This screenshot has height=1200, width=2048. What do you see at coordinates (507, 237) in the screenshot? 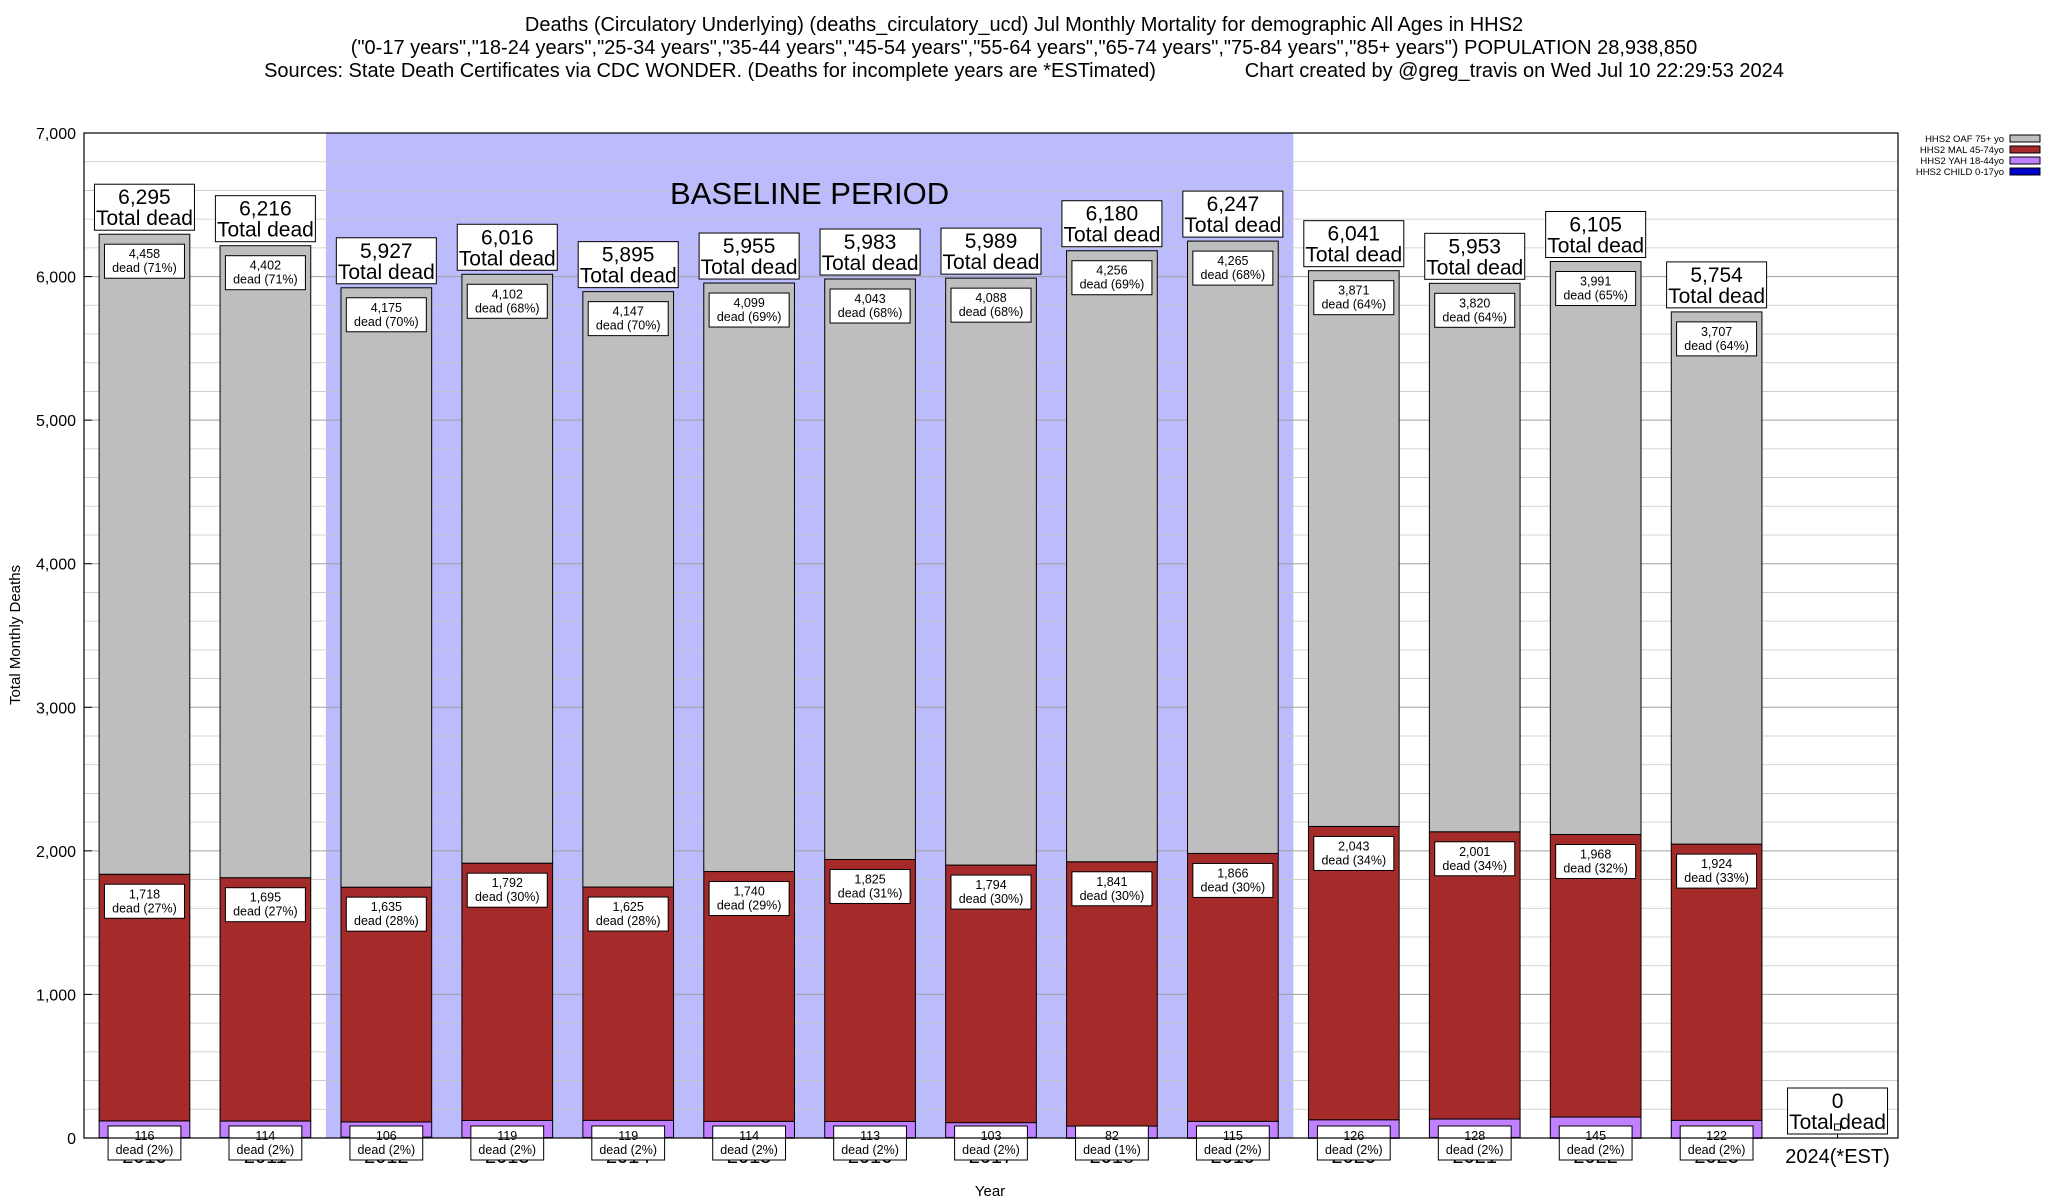
I see `total-label-value: 6,016` at bounding box center [507, 237].